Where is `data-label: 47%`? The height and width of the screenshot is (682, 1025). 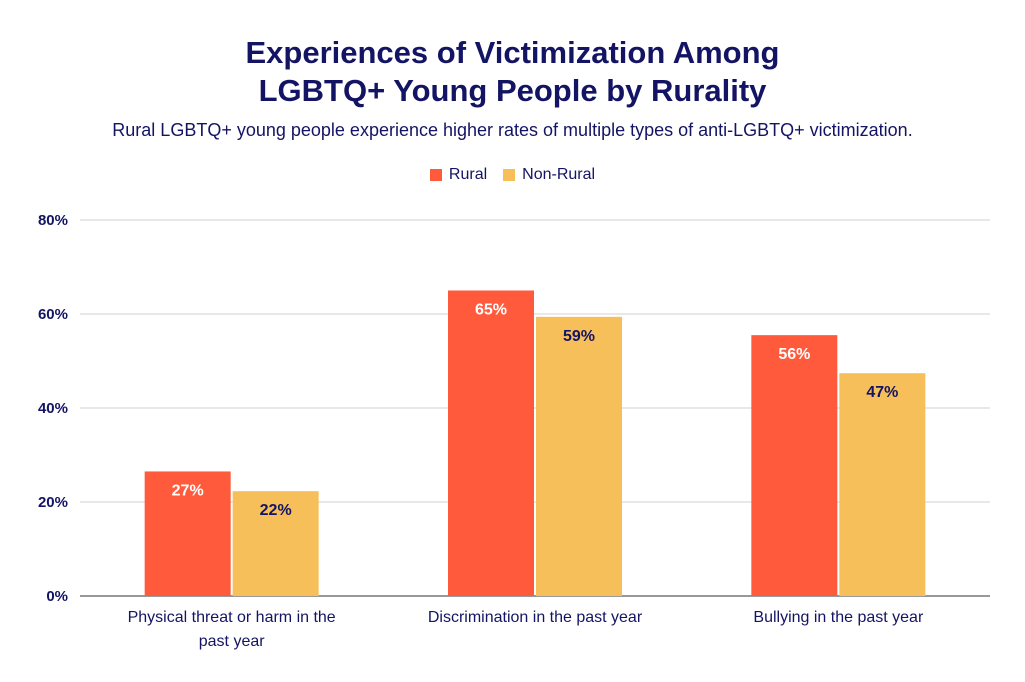 data-label: 47% is located at coordinates (882, 392).